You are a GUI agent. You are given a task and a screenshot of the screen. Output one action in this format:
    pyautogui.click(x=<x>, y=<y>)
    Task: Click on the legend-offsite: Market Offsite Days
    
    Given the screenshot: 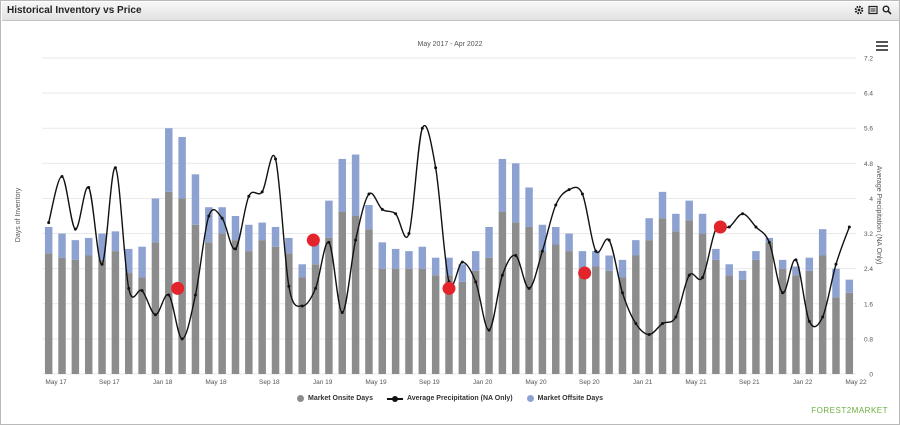 What is the action you would take?
    pyautogui.click(x=564, y=398)
    